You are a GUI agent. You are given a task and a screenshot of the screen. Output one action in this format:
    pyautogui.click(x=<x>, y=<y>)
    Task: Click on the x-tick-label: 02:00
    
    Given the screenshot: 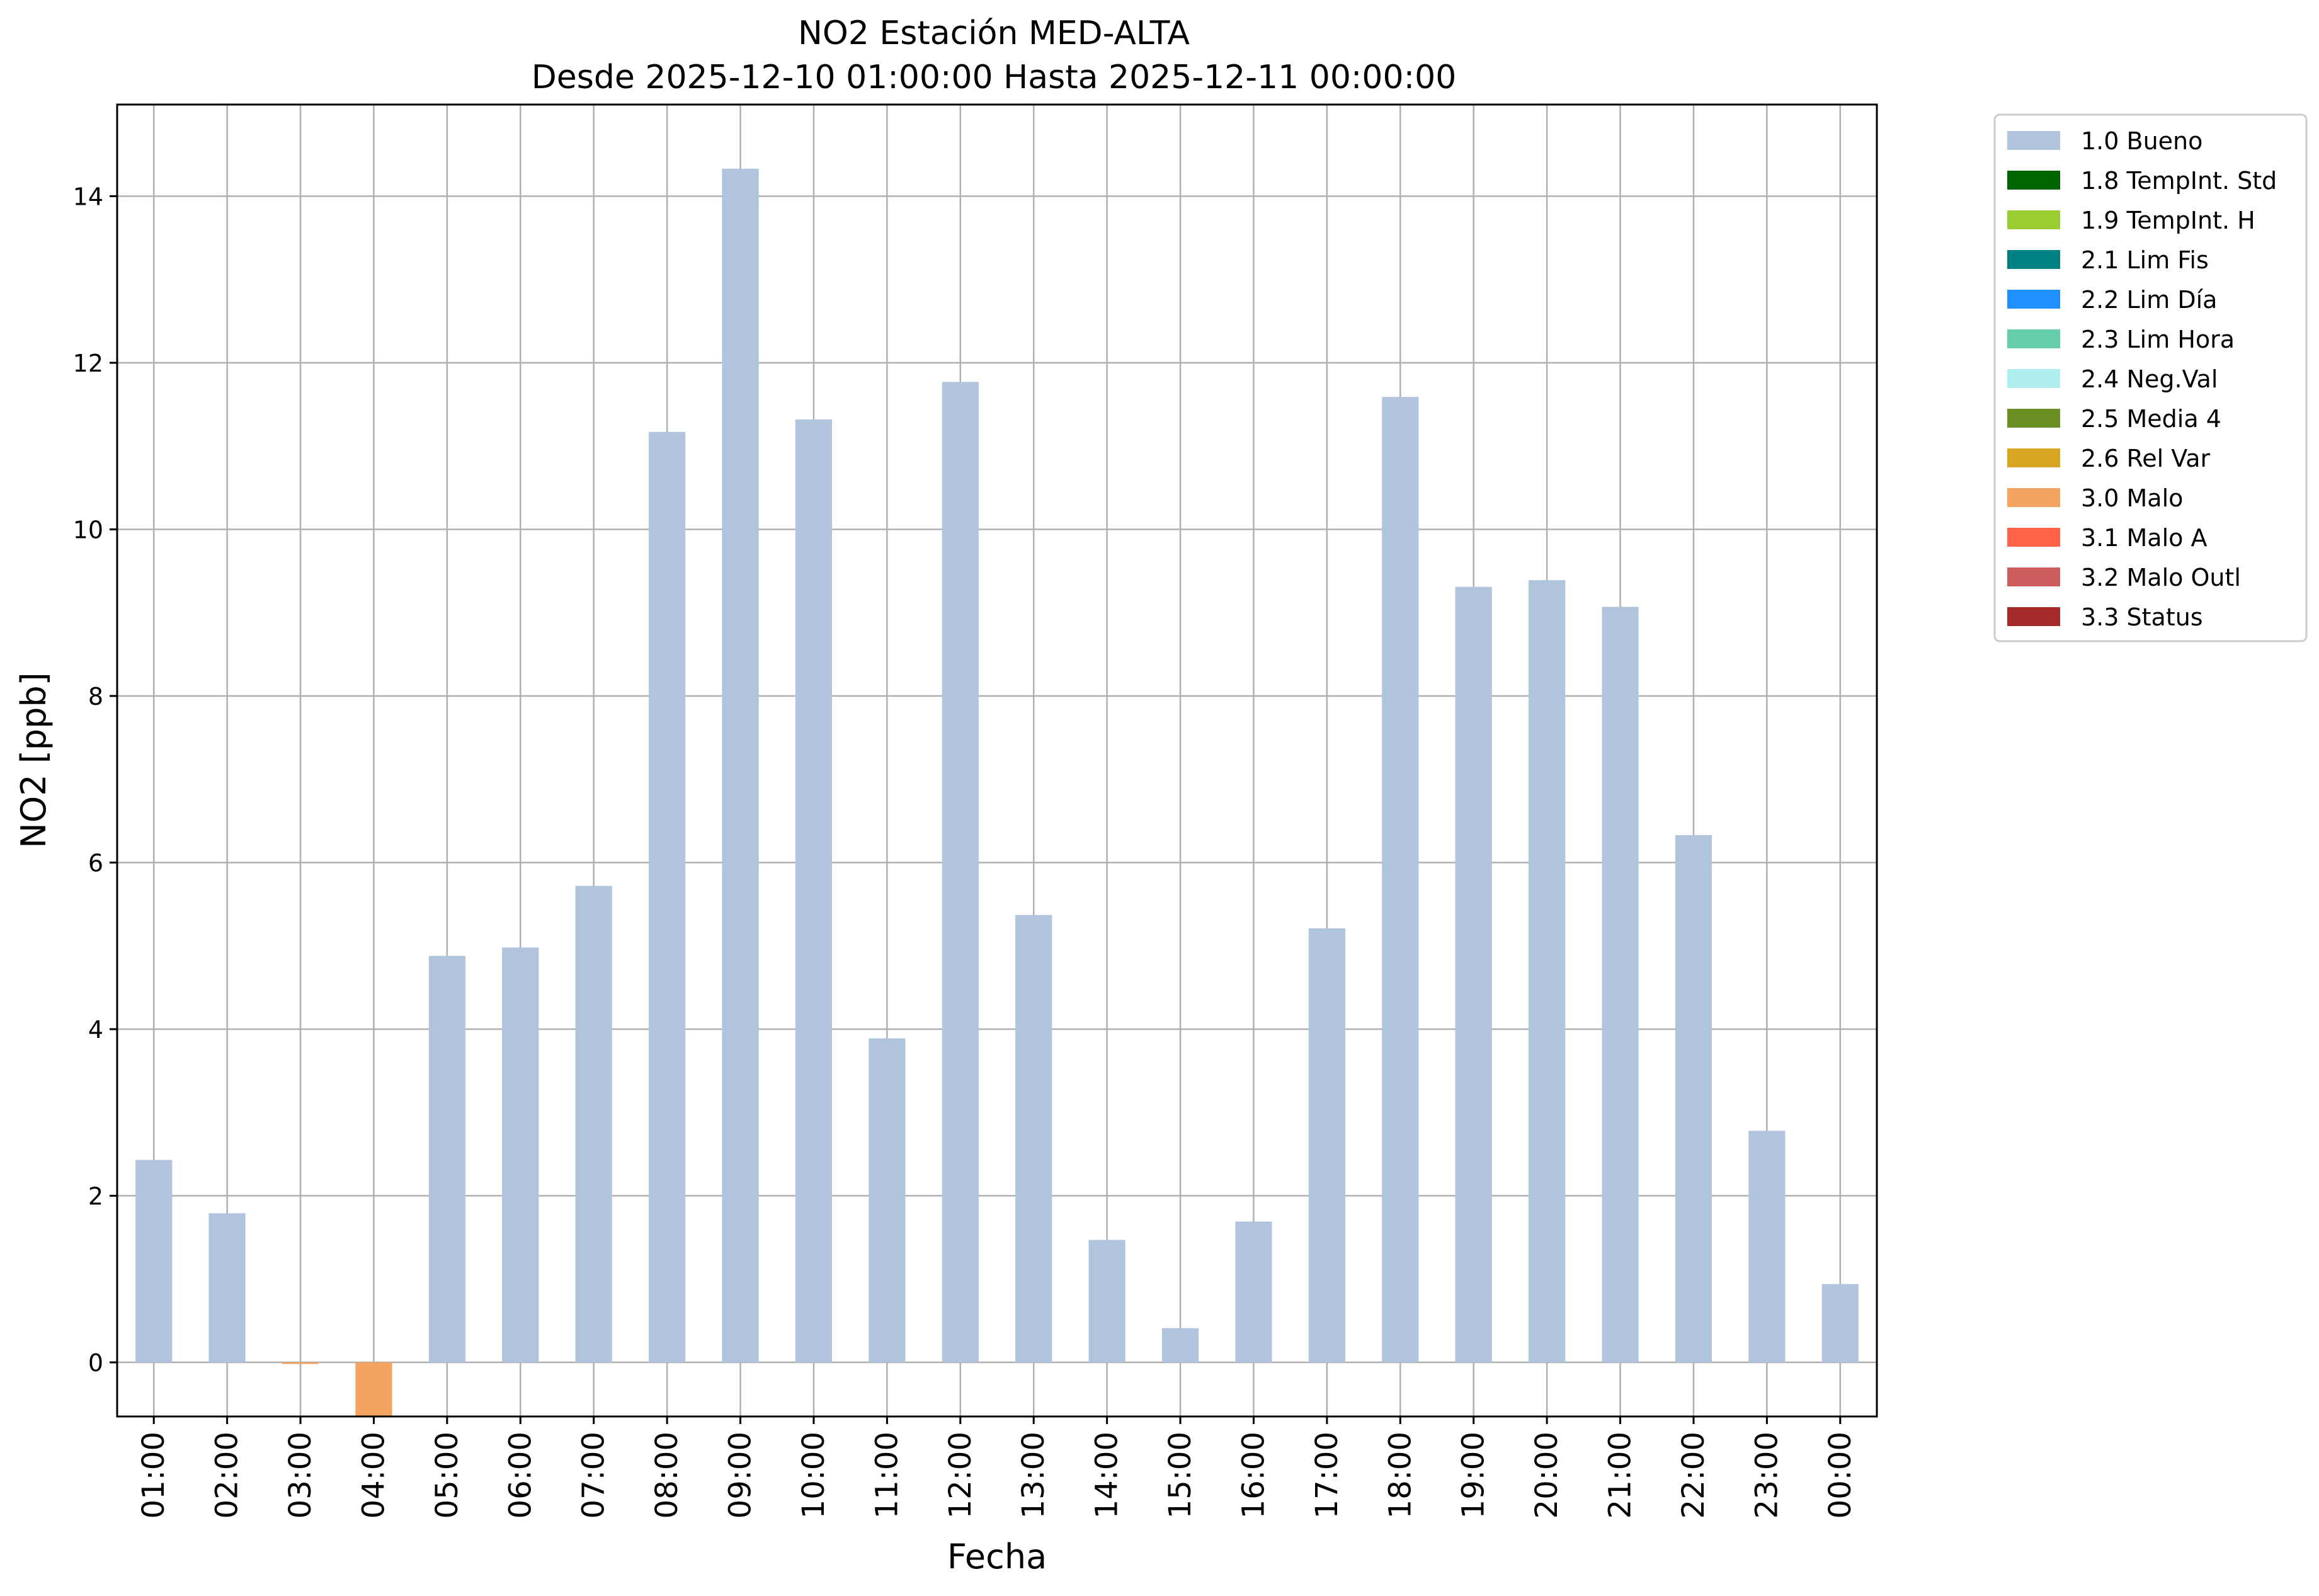 What is the action you would take?
    pyautogui.click(x=227, y=1475)
    